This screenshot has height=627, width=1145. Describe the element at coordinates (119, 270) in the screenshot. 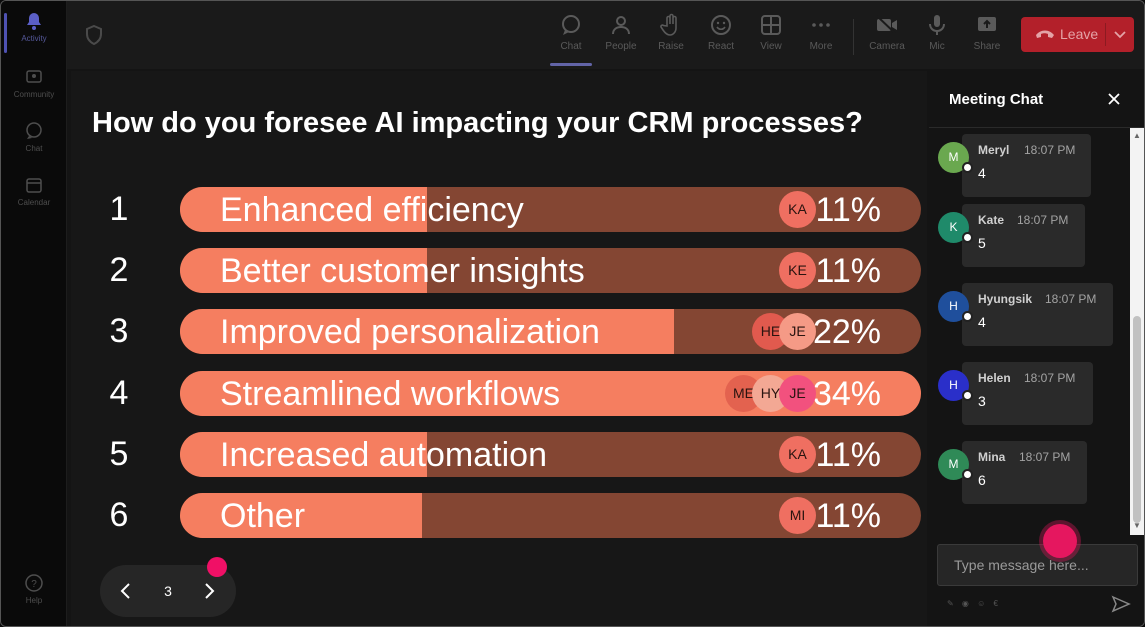

I see `option-number: 2` at that location.